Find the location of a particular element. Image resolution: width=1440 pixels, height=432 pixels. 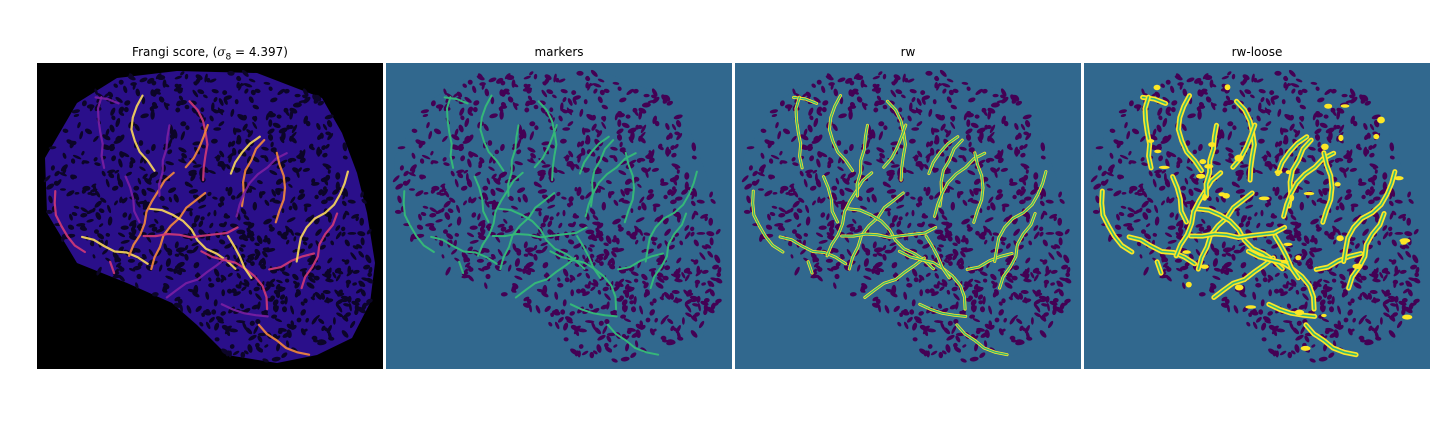

panel-title-frangi: Frangi score, (σ8 = 4.397) is located at coordinates (210, 54).